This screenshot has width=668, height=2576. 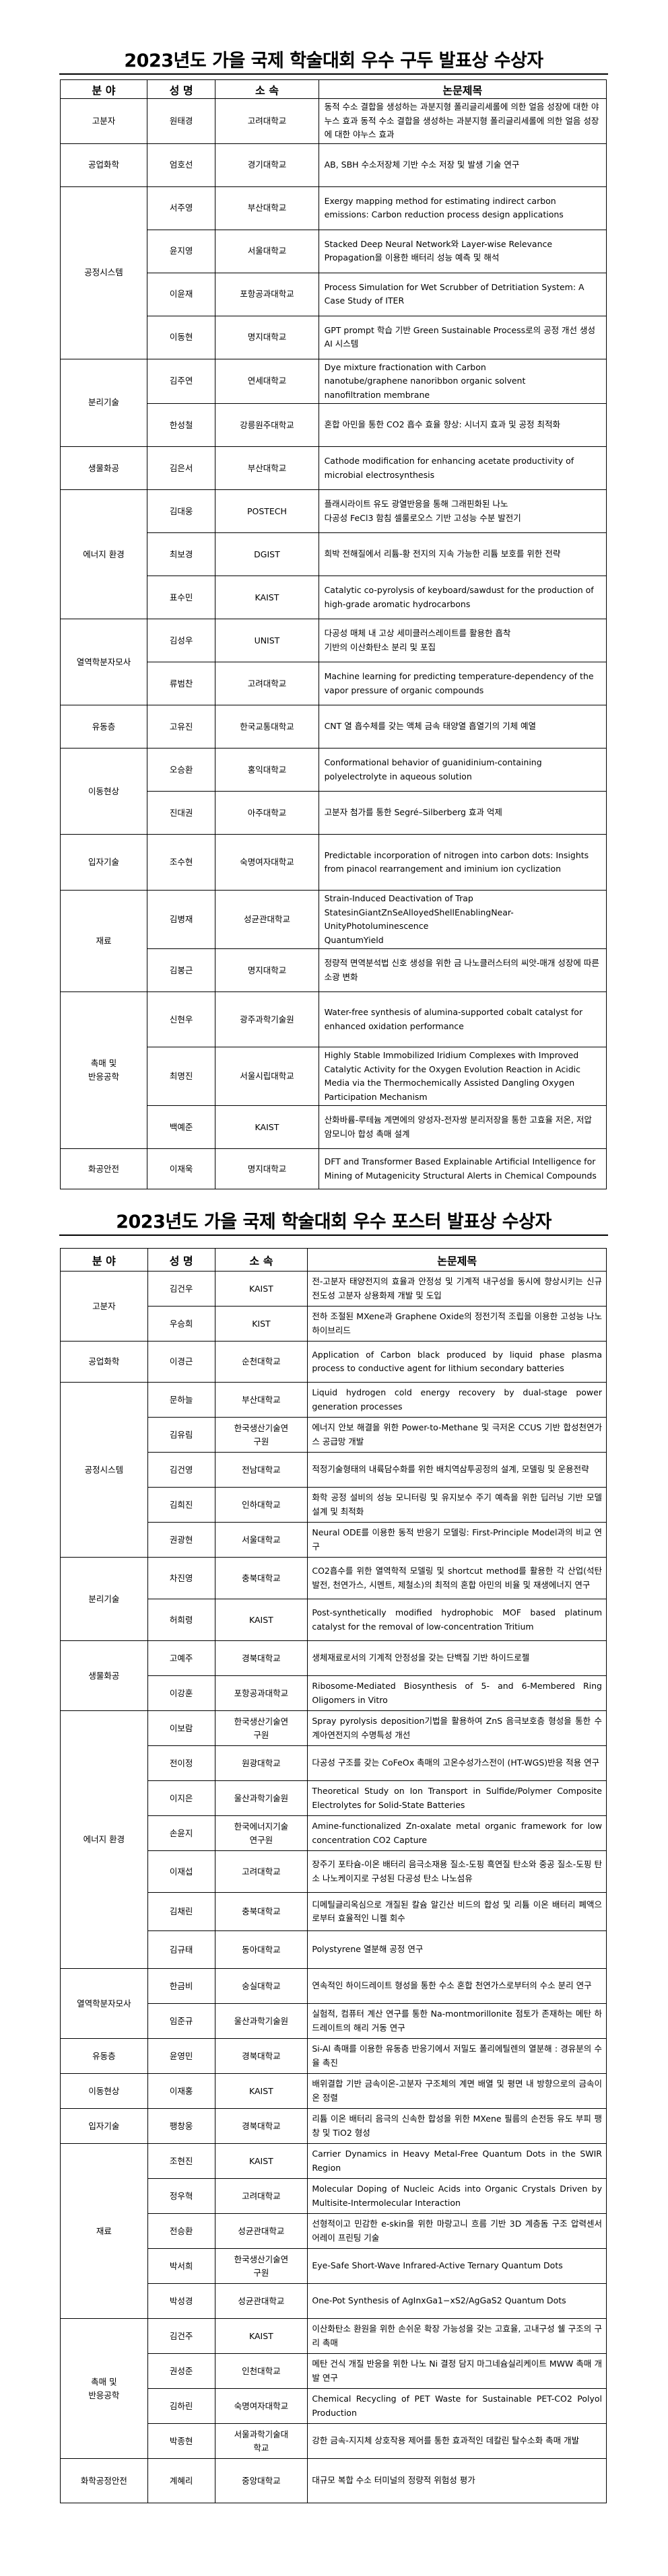 I want to click on name-cell: 김주연, so click(x=181, y=381).